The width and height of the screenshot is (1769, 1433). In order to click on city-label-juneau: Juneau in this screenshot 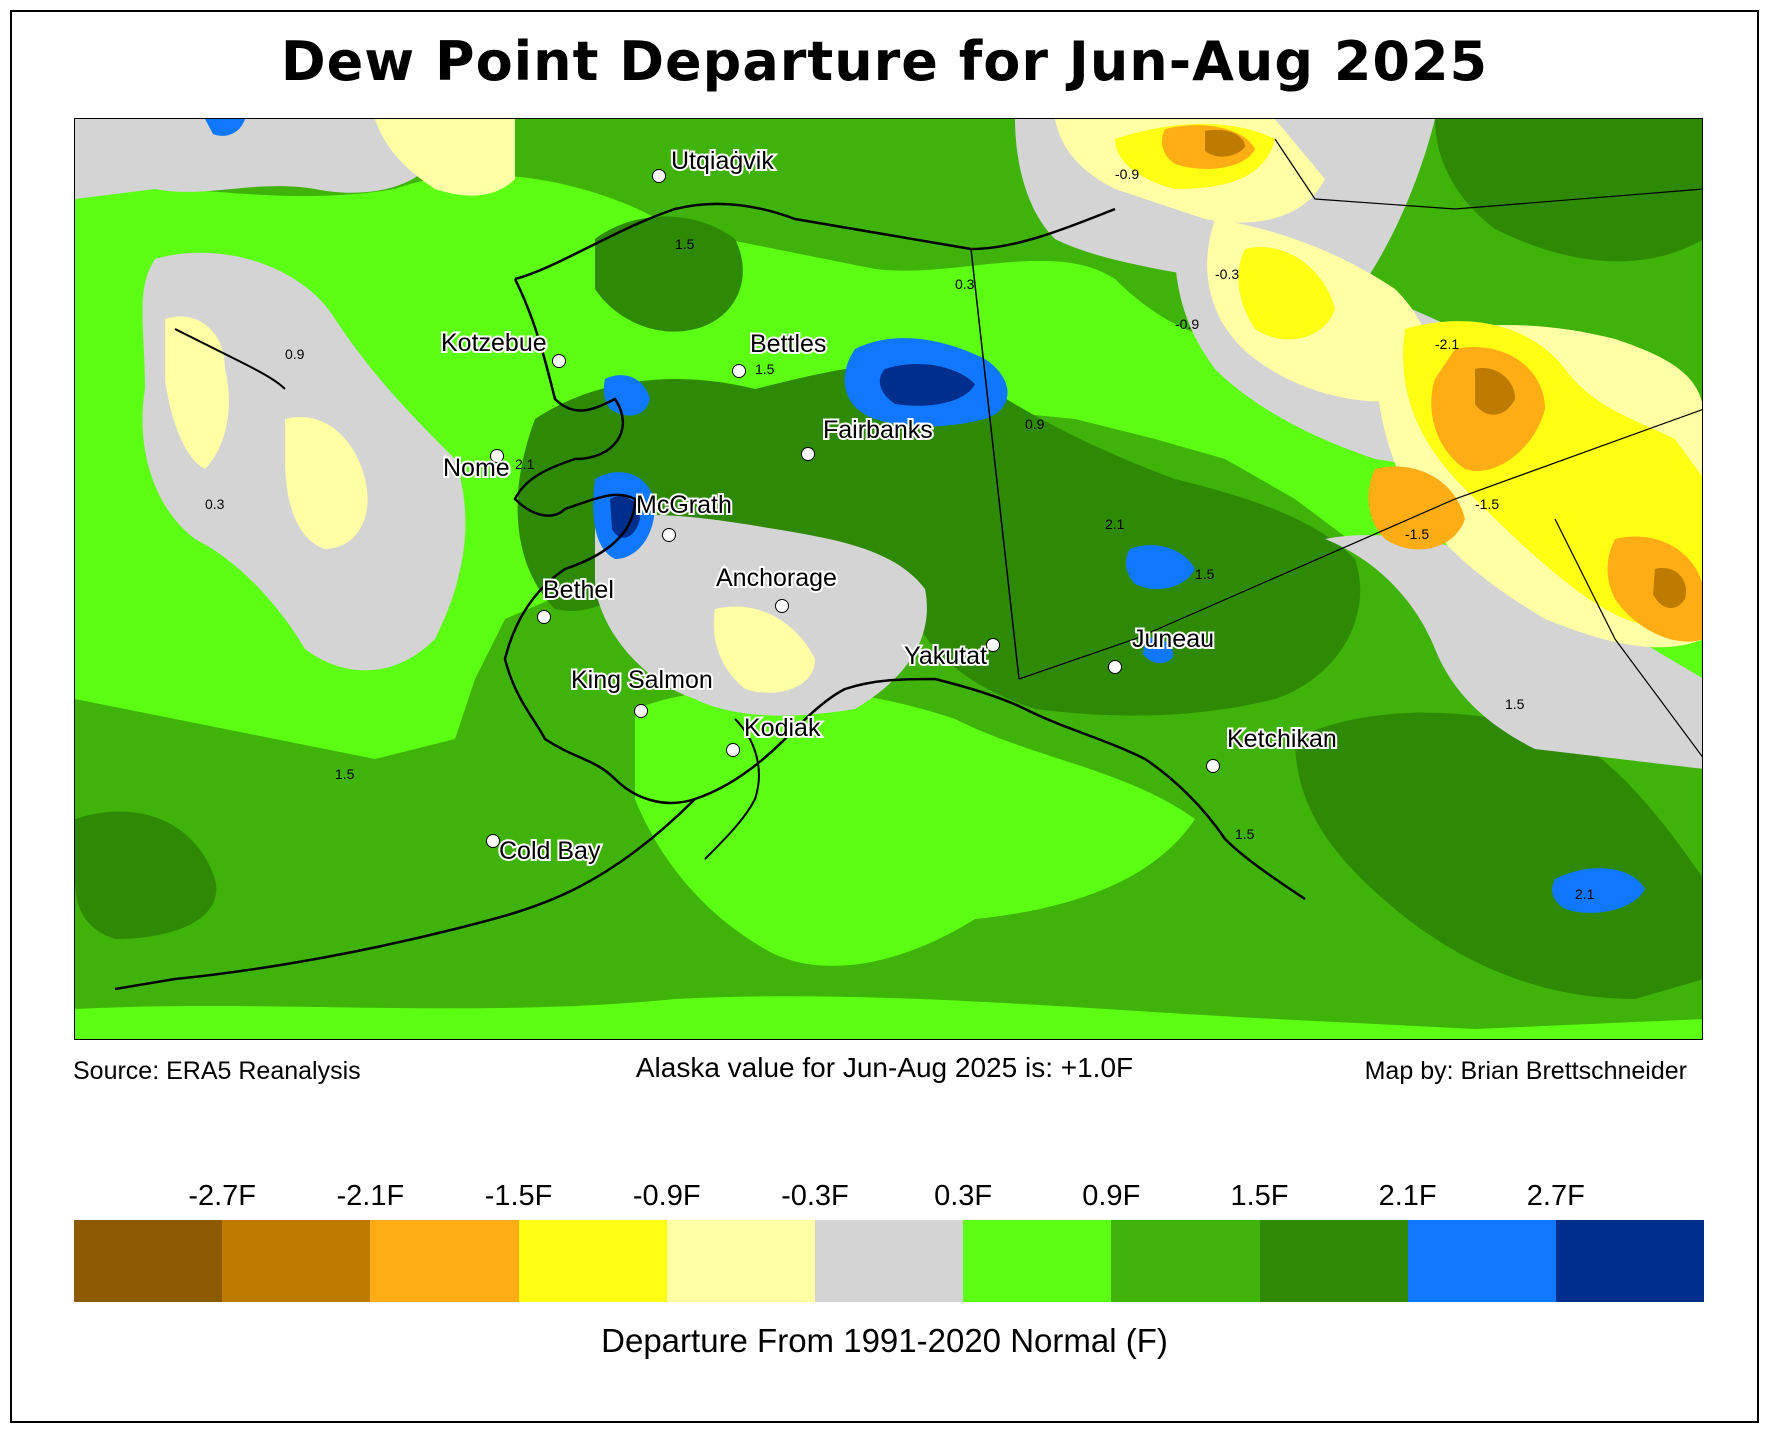, I will do `click(1173, 639)`.